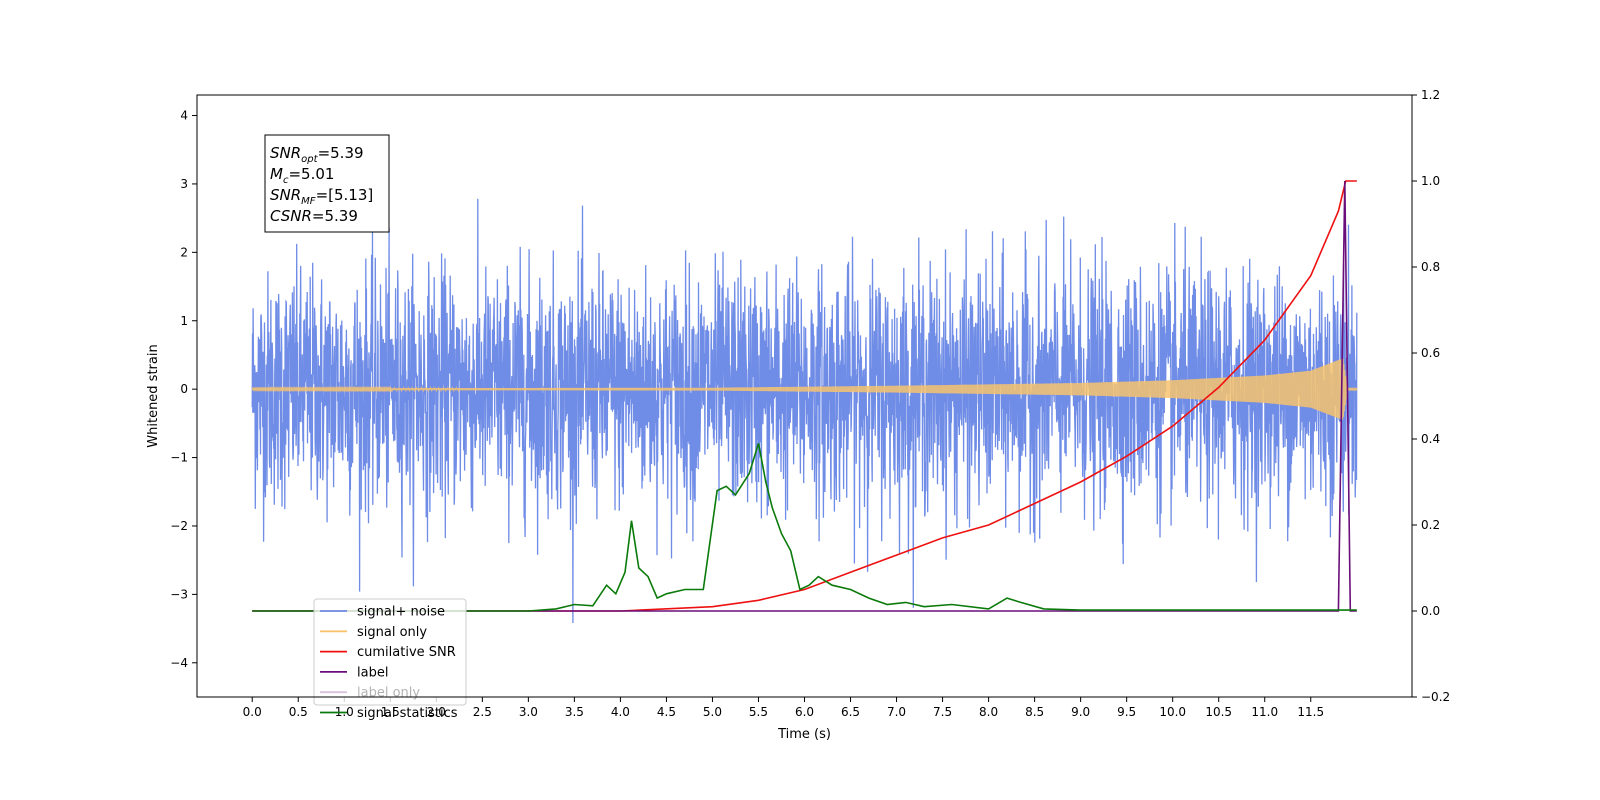  What do you see at coordinates (1430, 611) in the screenshot?
I see `y2-tick-label: 0.0` at bounding box center [1430, 611].